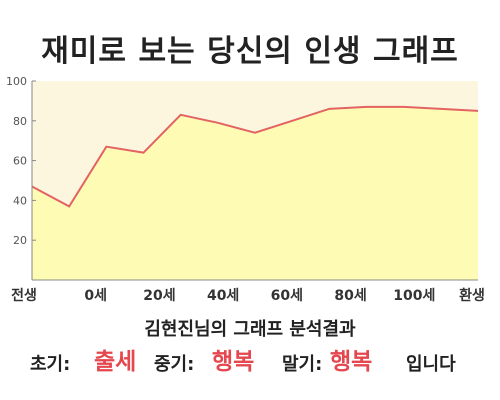  I want to click on x-tick-label: 20세, so click(159, 296).